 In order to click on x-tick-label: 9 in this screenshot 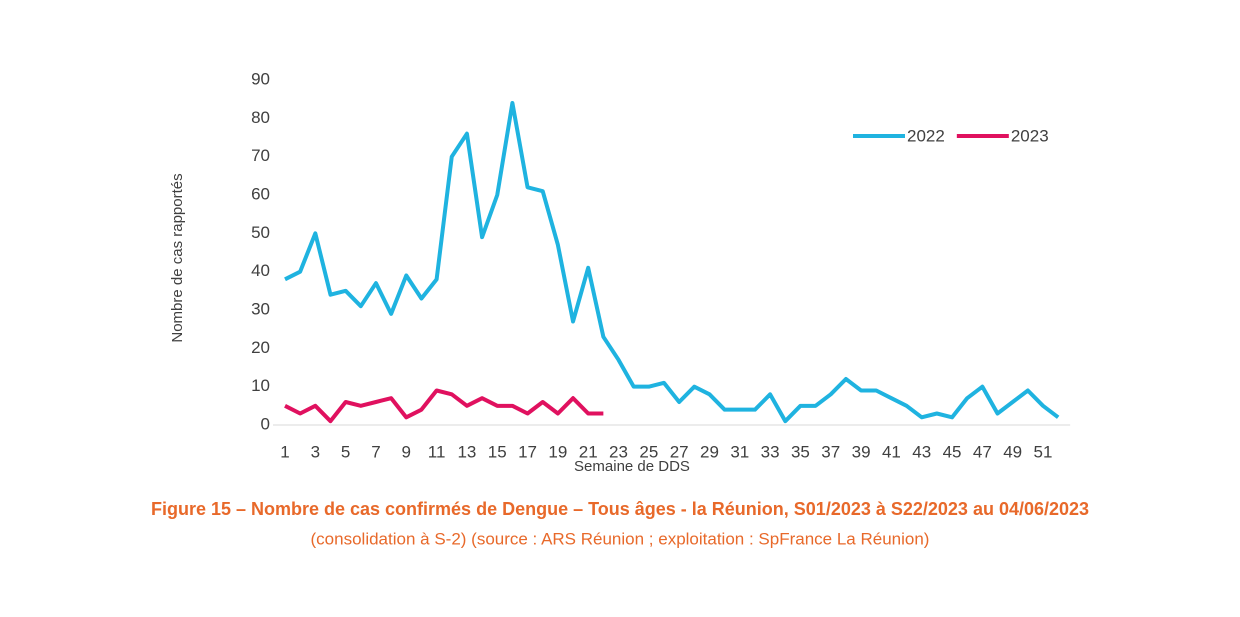, I will do `click(406, 451)`.